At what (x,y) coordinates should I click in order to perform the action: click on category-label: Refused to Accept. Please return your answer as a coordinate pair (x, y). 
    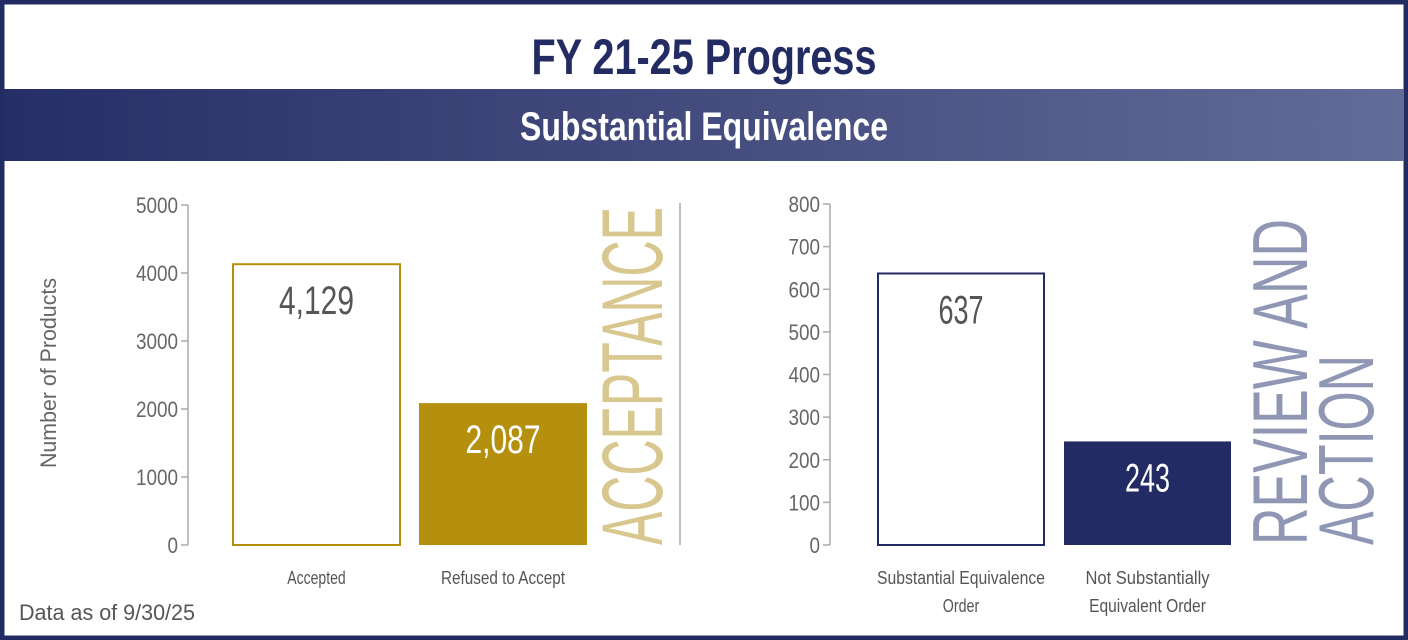
    Looking at the image, I should click on (503, 578).